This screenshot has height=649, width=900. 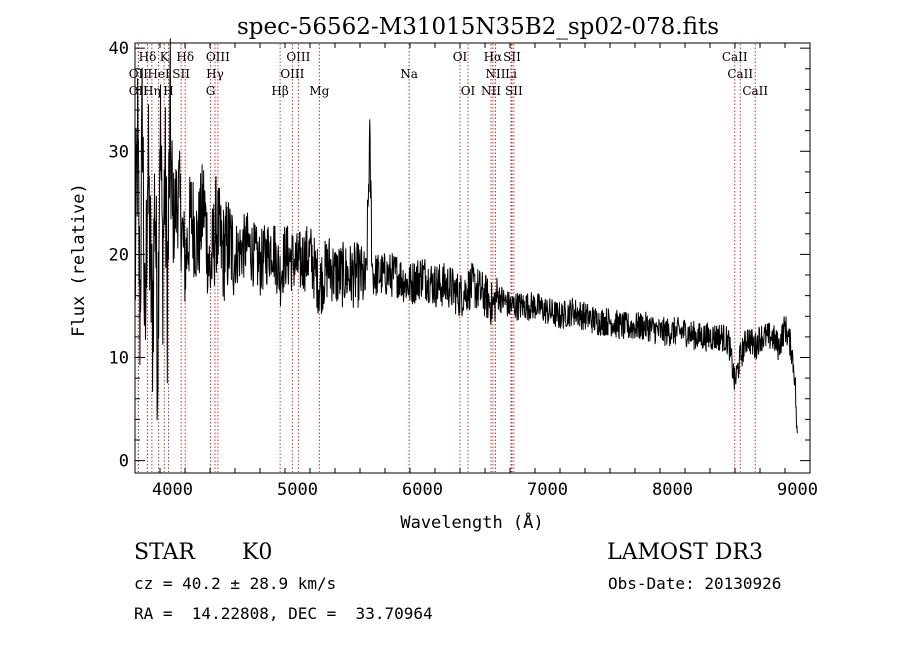 I want to click on y-axis-label: Flux (relative), so click(x=79, y=260).